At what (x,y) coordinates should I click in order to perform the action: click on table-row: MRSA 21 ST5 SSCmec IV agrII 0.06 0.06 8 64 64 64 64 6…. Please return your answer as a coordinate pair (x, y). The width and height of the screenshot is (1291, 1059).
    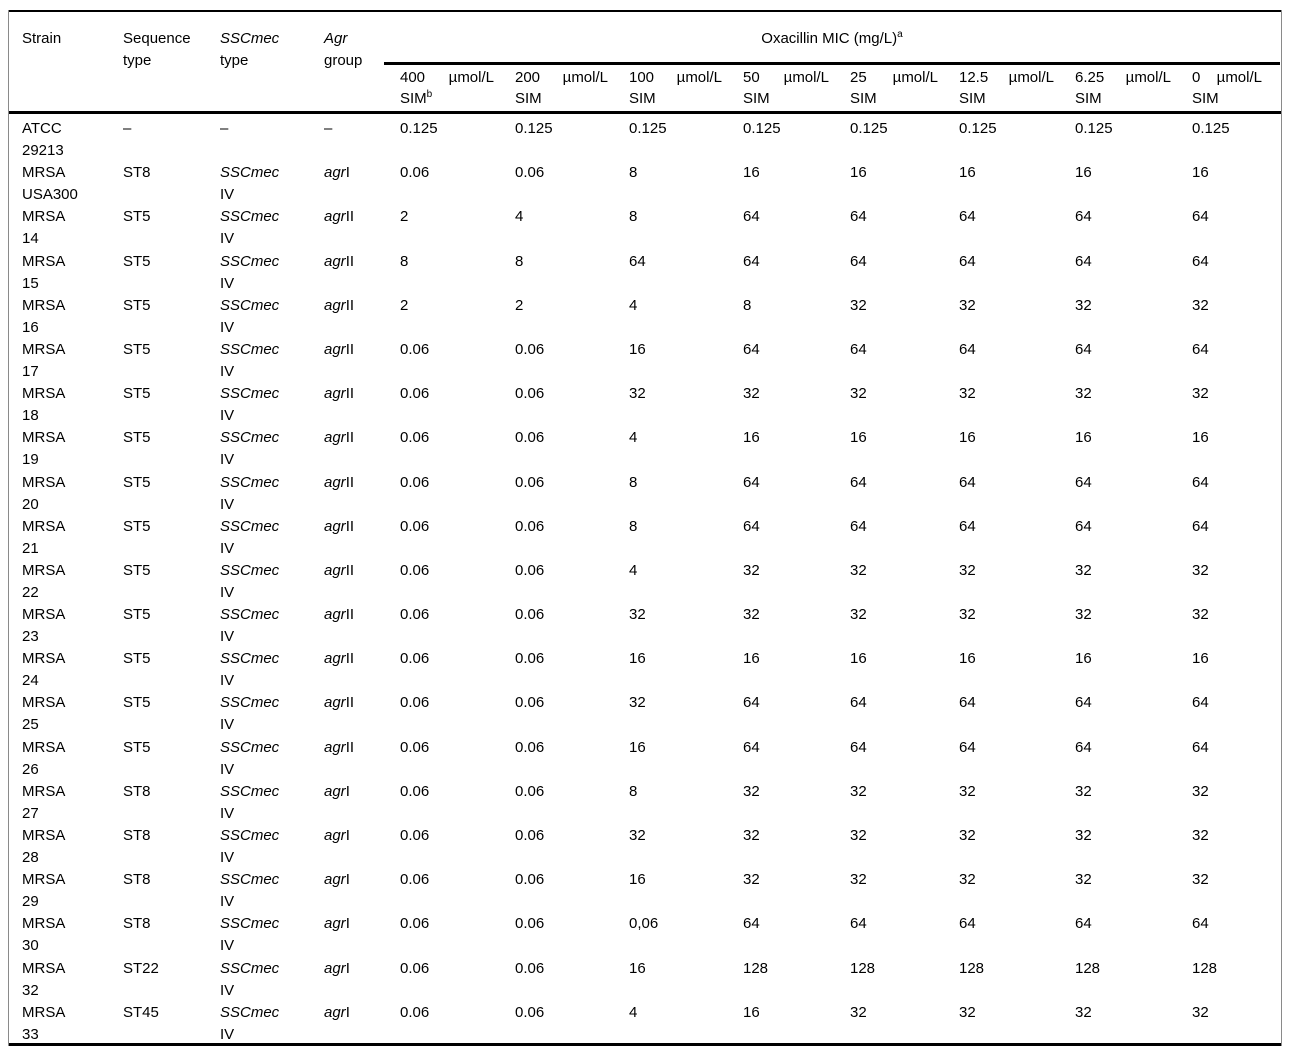
    Looking at the image, I should click on (645, 535).